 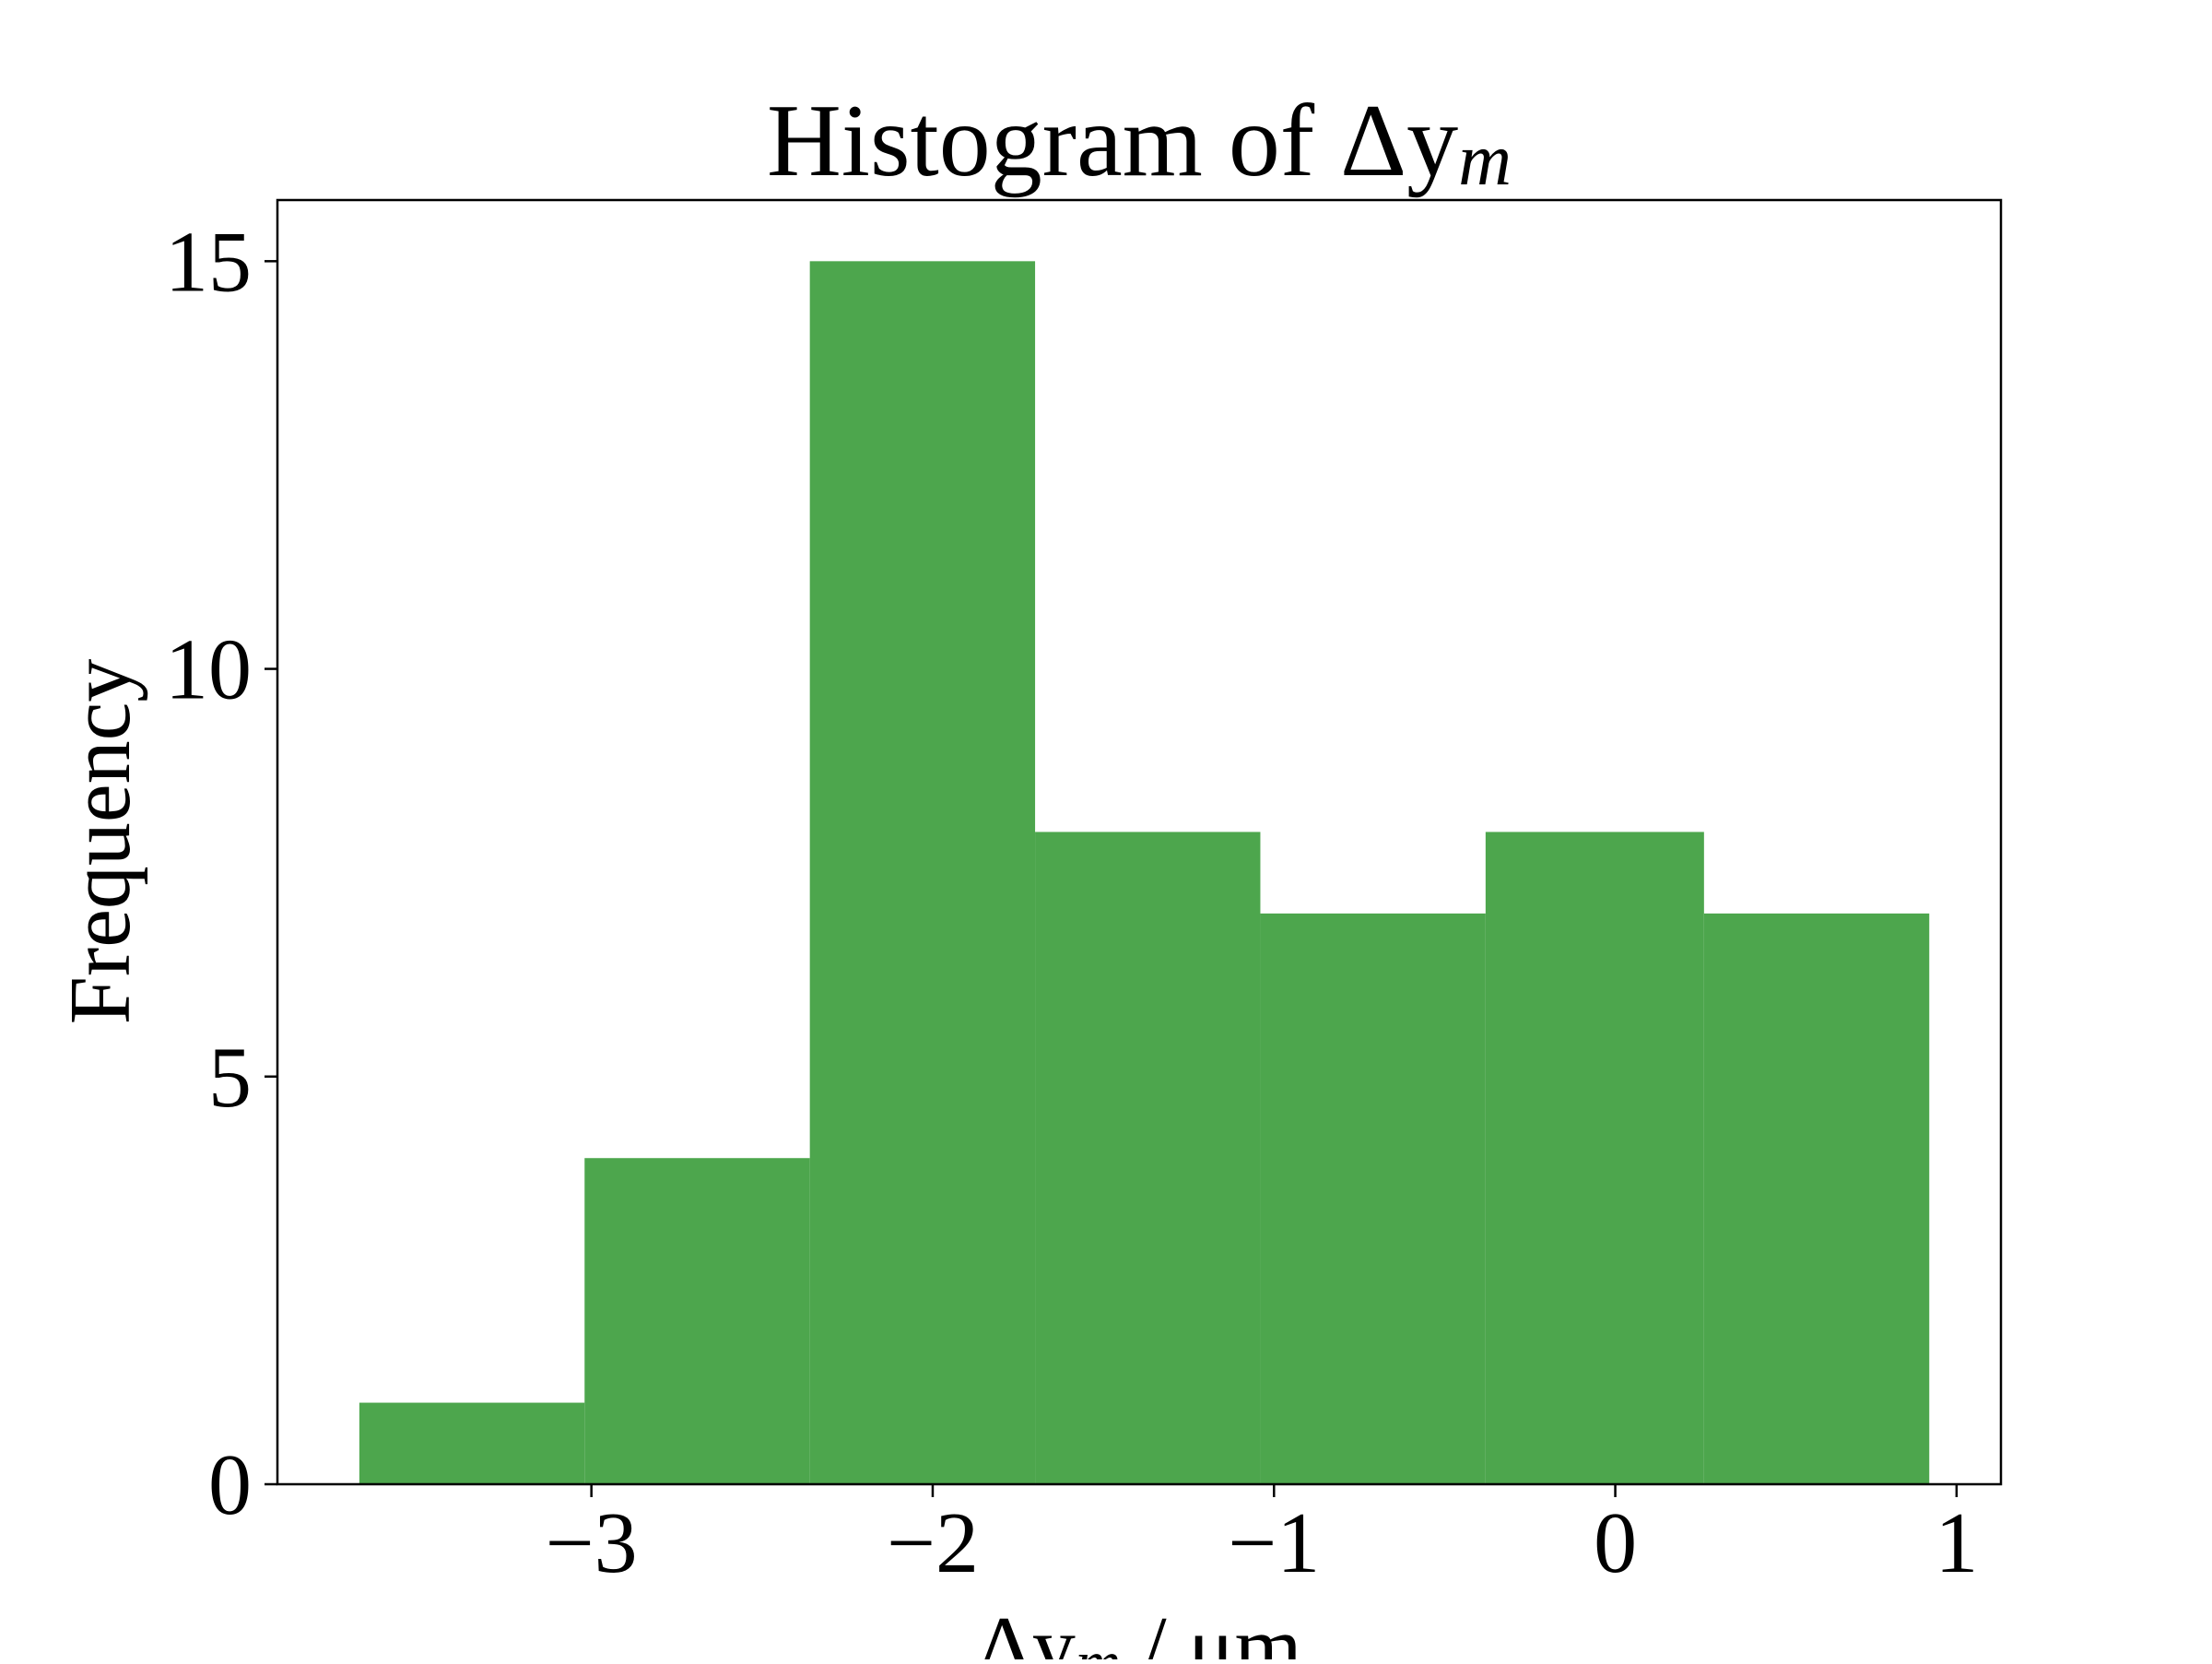 I want to click on x-tick-label: −3, so click(x=592, y=1543).